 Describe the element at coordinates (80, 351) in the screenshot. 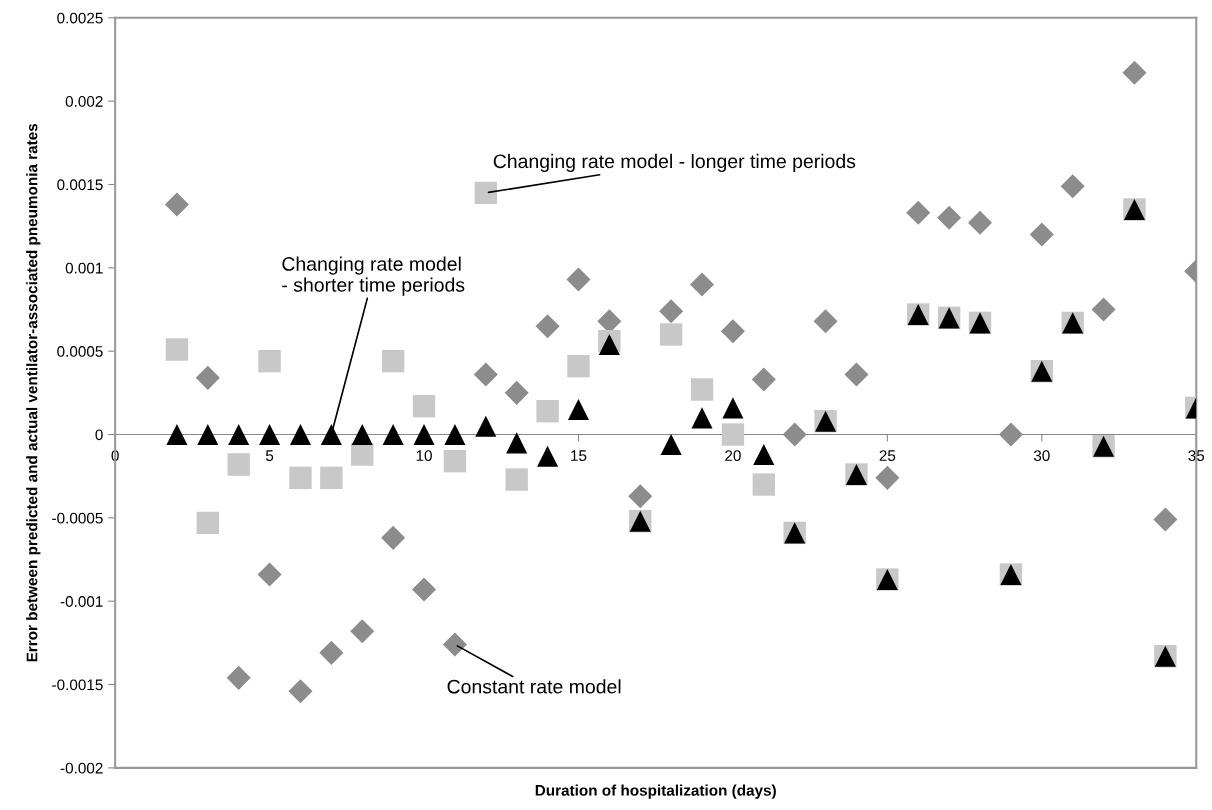

I see `y-tick-label: 0.0005` at that location.